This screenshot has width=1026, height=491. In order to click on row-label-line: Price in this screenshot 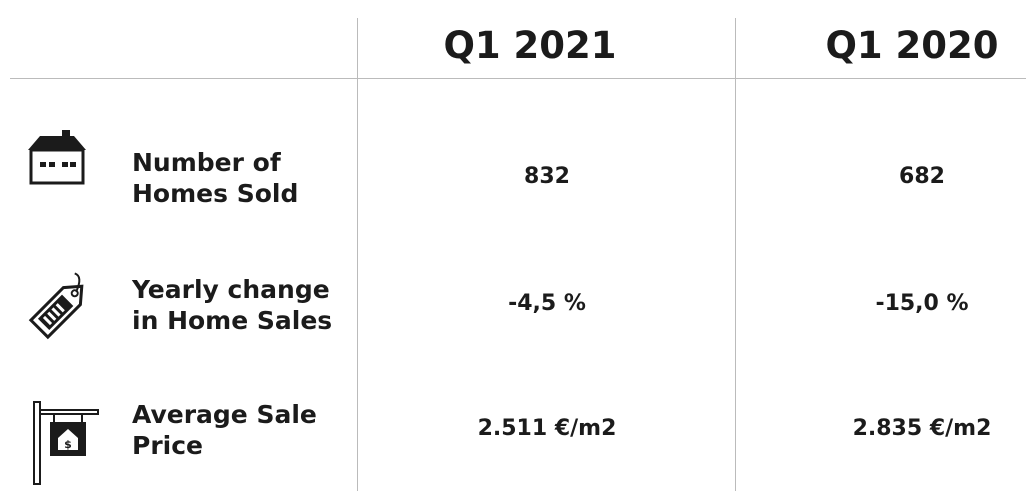, I will do `click(167, 445)`.